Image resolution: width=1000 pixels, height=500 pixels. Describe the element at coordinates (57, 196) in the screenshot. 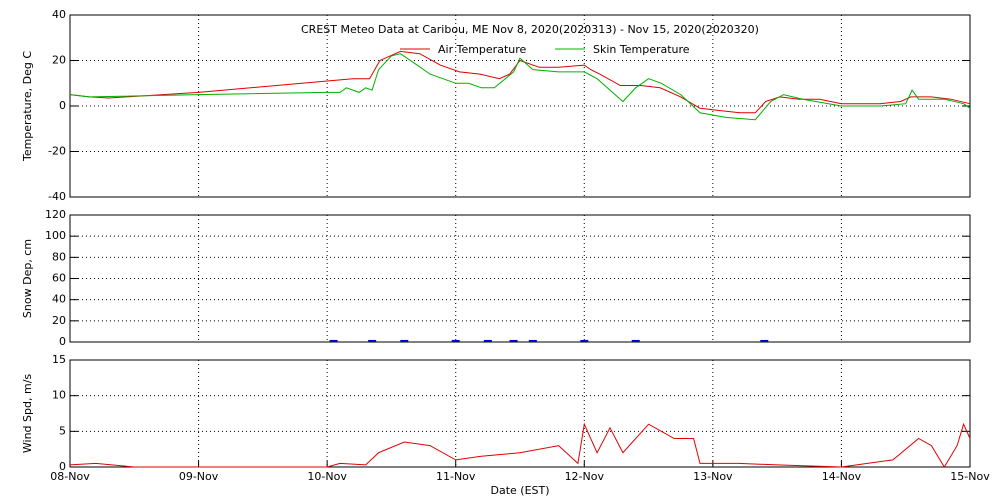

I see `y-tick-label: -40` at that location.